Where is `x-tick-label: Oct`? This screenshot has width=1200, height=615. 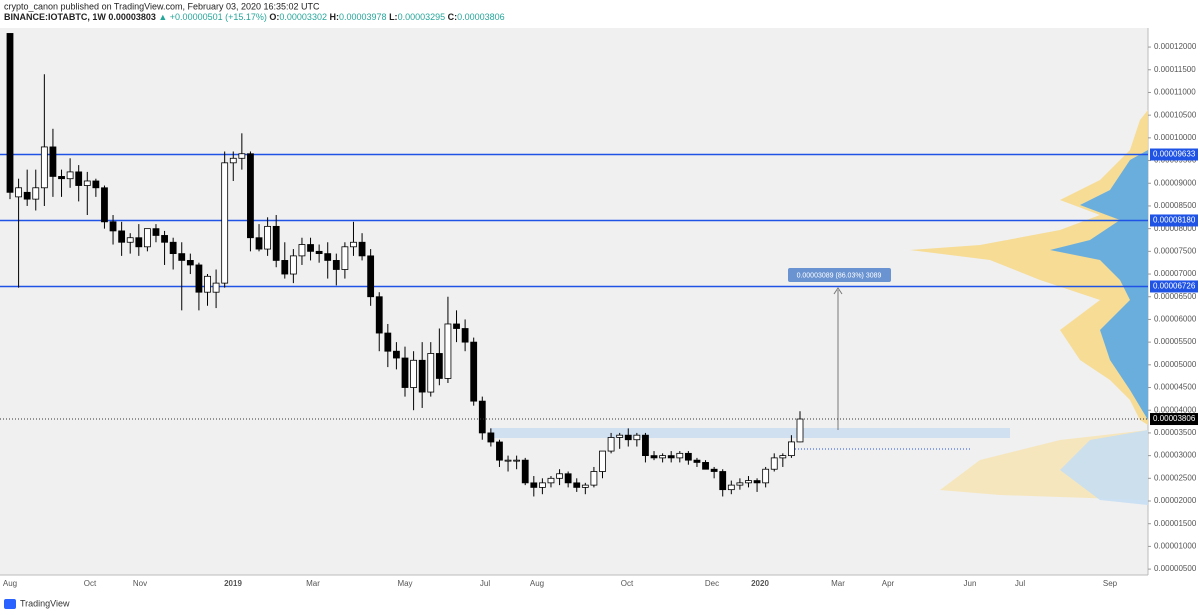 x-tick-label: Oct is located at coordinates (627, 583).